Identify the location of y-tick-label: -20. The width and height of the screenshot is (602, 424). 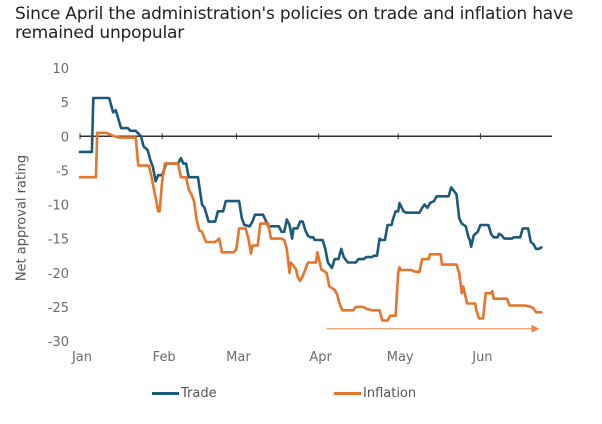
(58, 274).